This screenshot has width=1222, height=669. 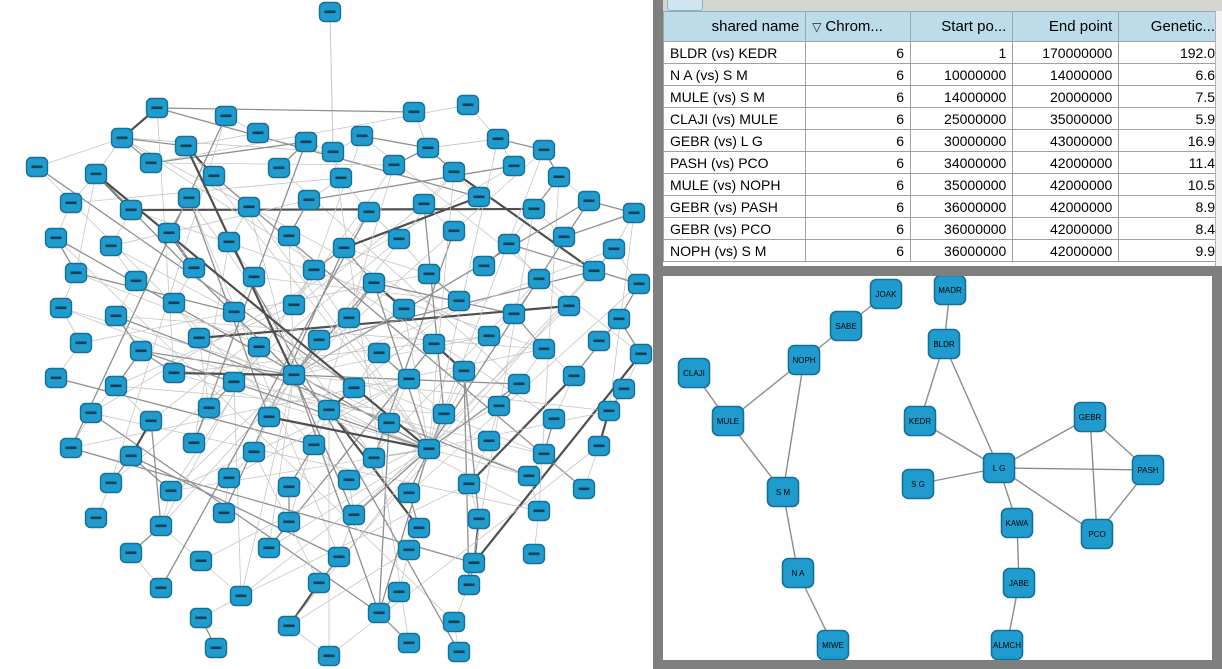 What do you see at coordinates (1066, 118) in the screenshot?
I see `table-cell: 35000000` at bounding box center [1066, 118].